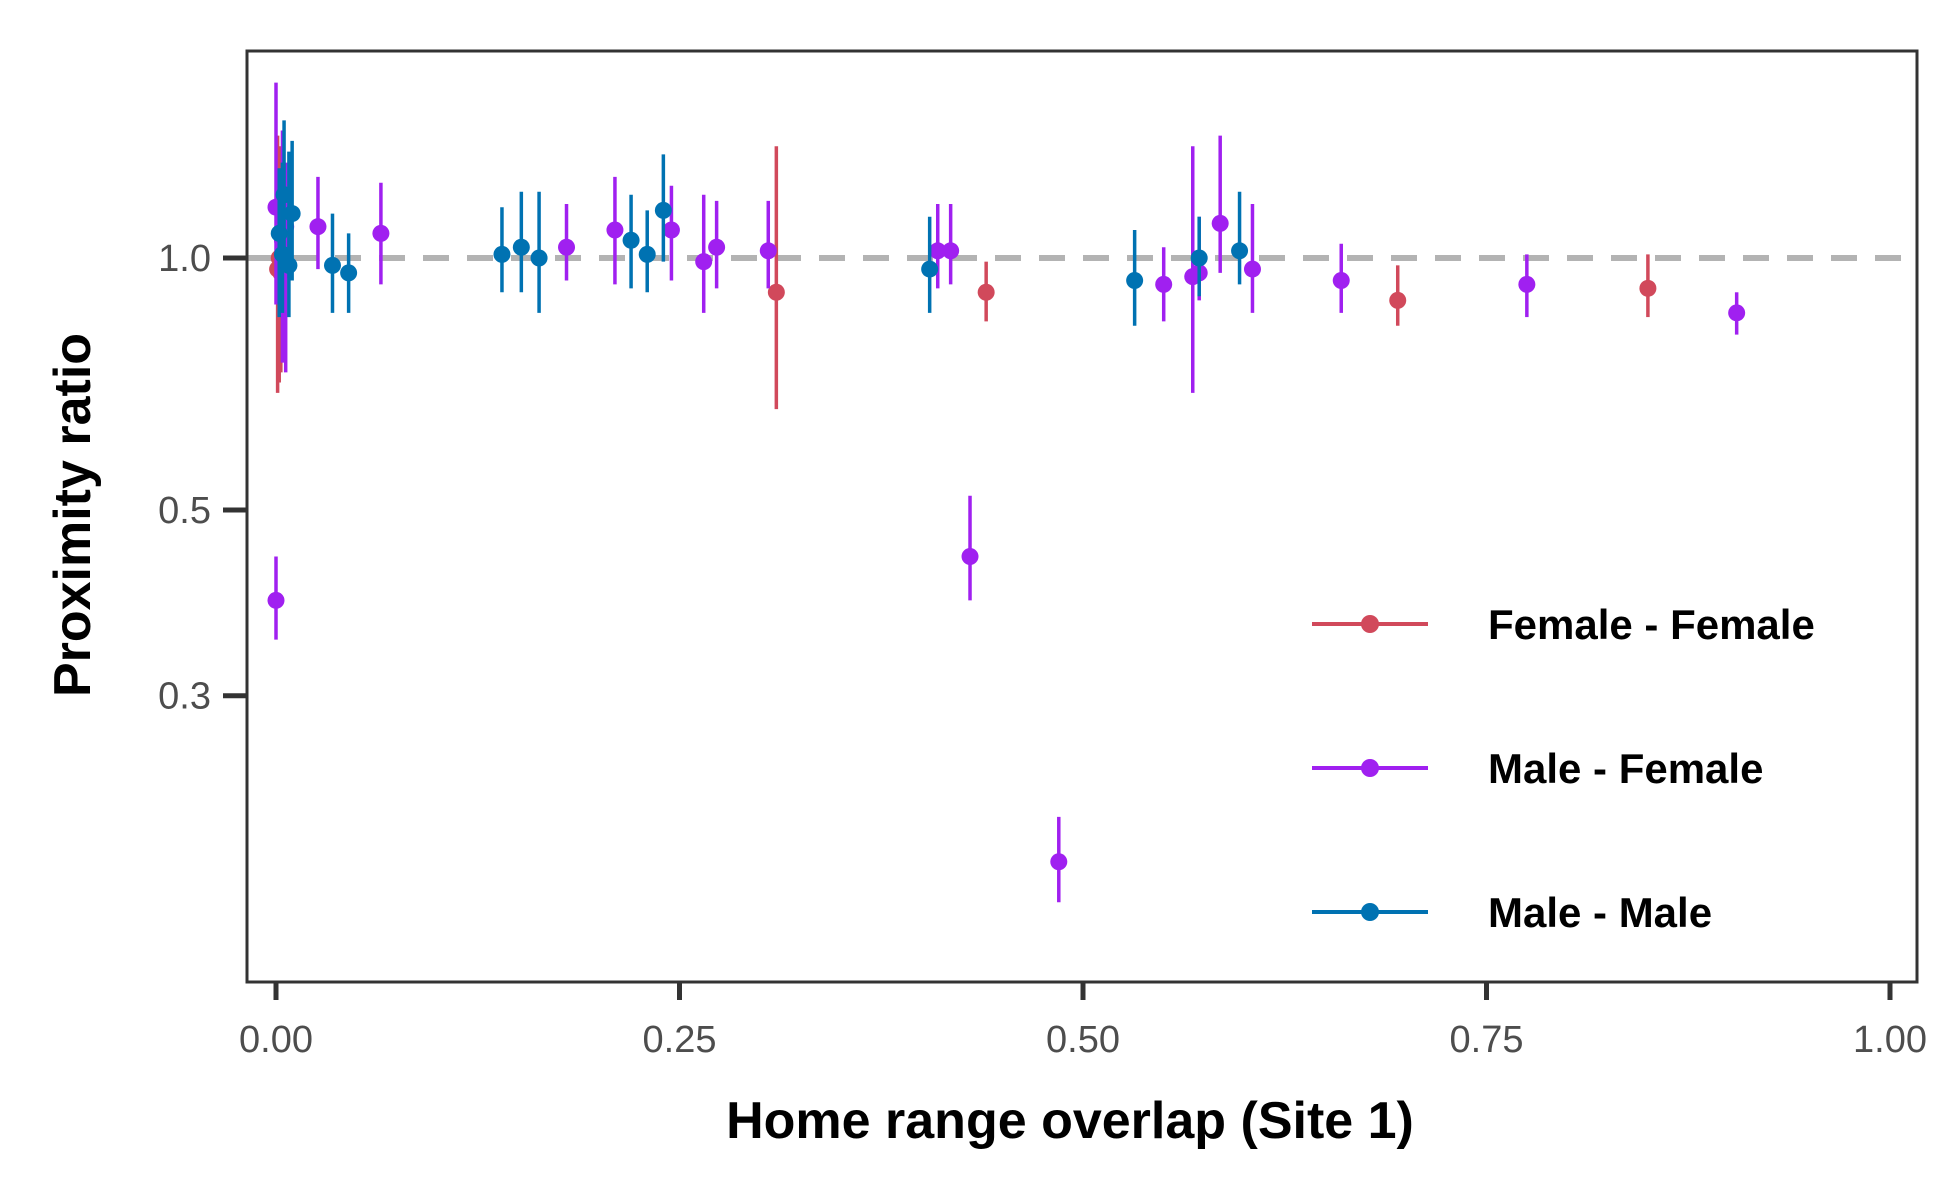 The width and height of the screenshot is (1938, 1200). I want to click on legend-marker-female-female, so click(1370, 624).